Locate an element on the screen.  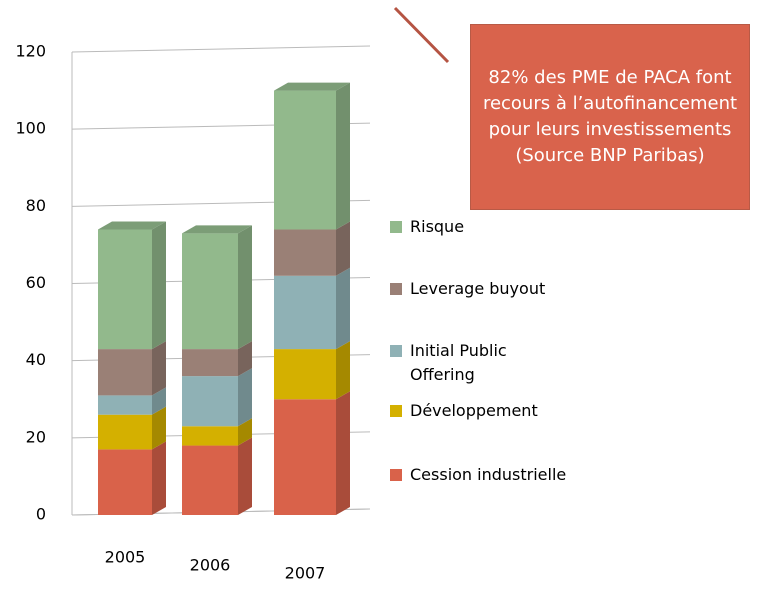
legend-item: Leverage buyout is located at coordinates (500, 289).